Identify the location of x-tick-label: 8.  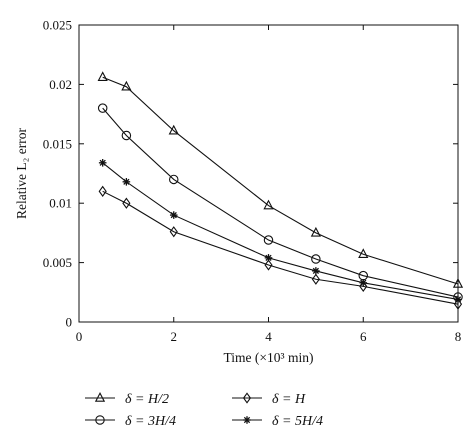
(458, 336).